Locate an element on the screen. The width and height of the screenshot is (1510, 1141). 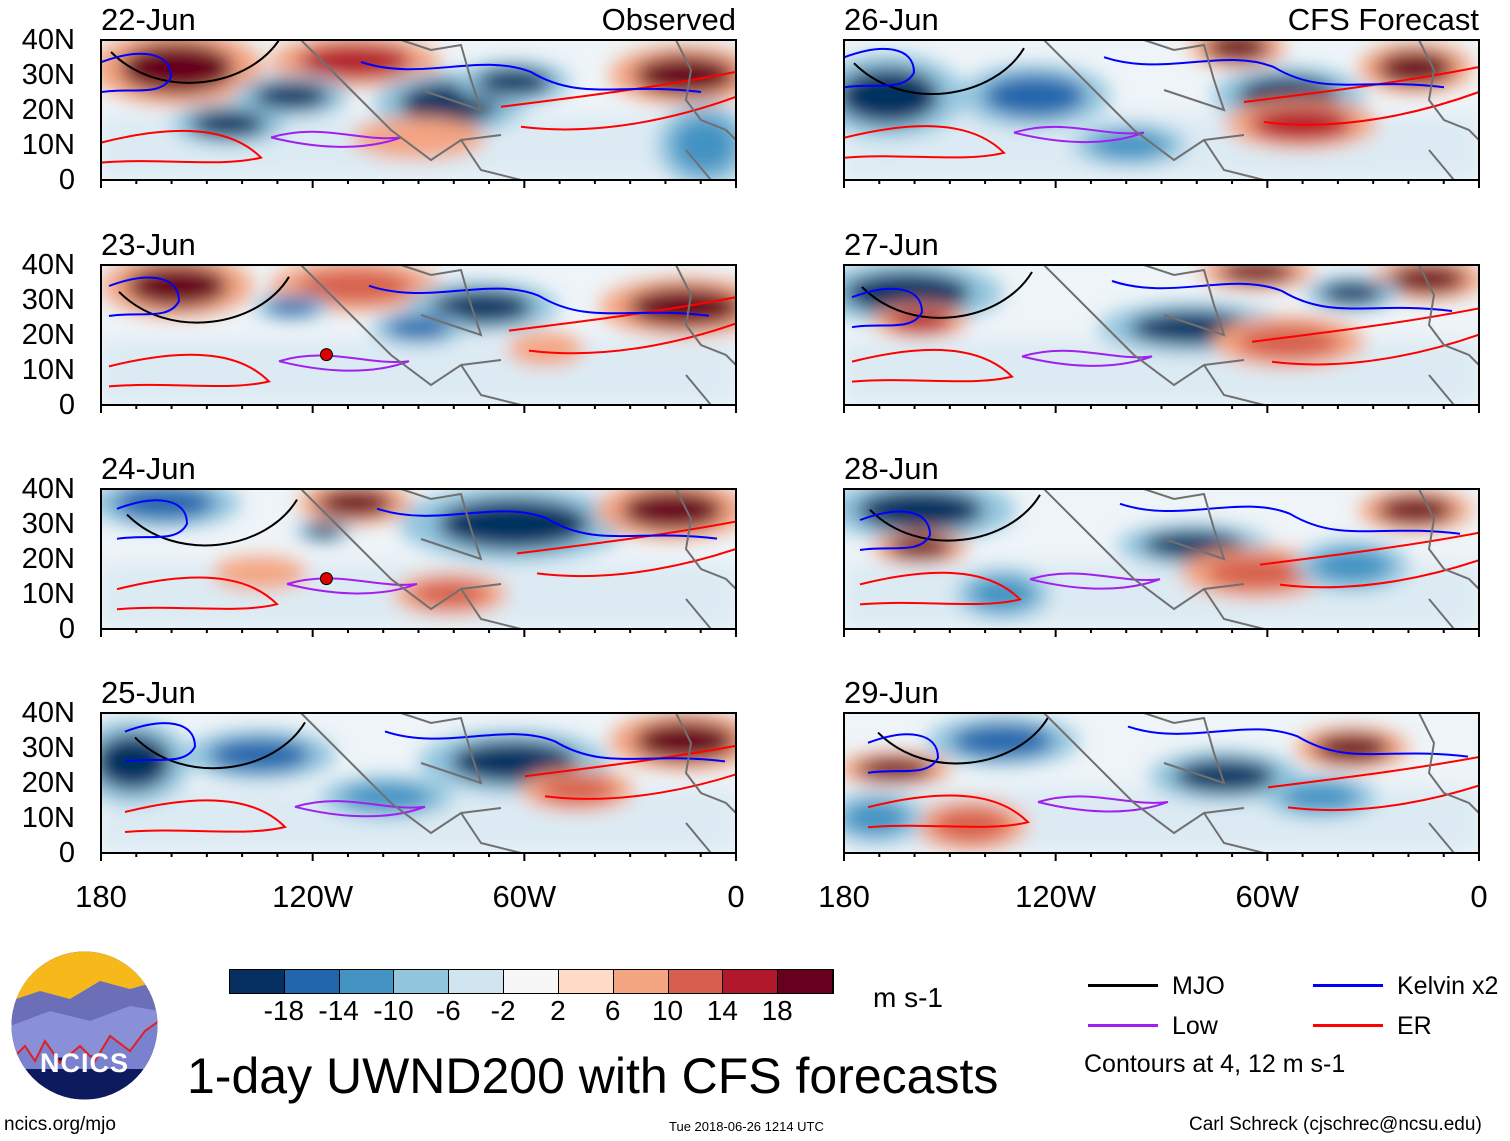
panel-date: 27-Jun is located at coordinates (891, 244).